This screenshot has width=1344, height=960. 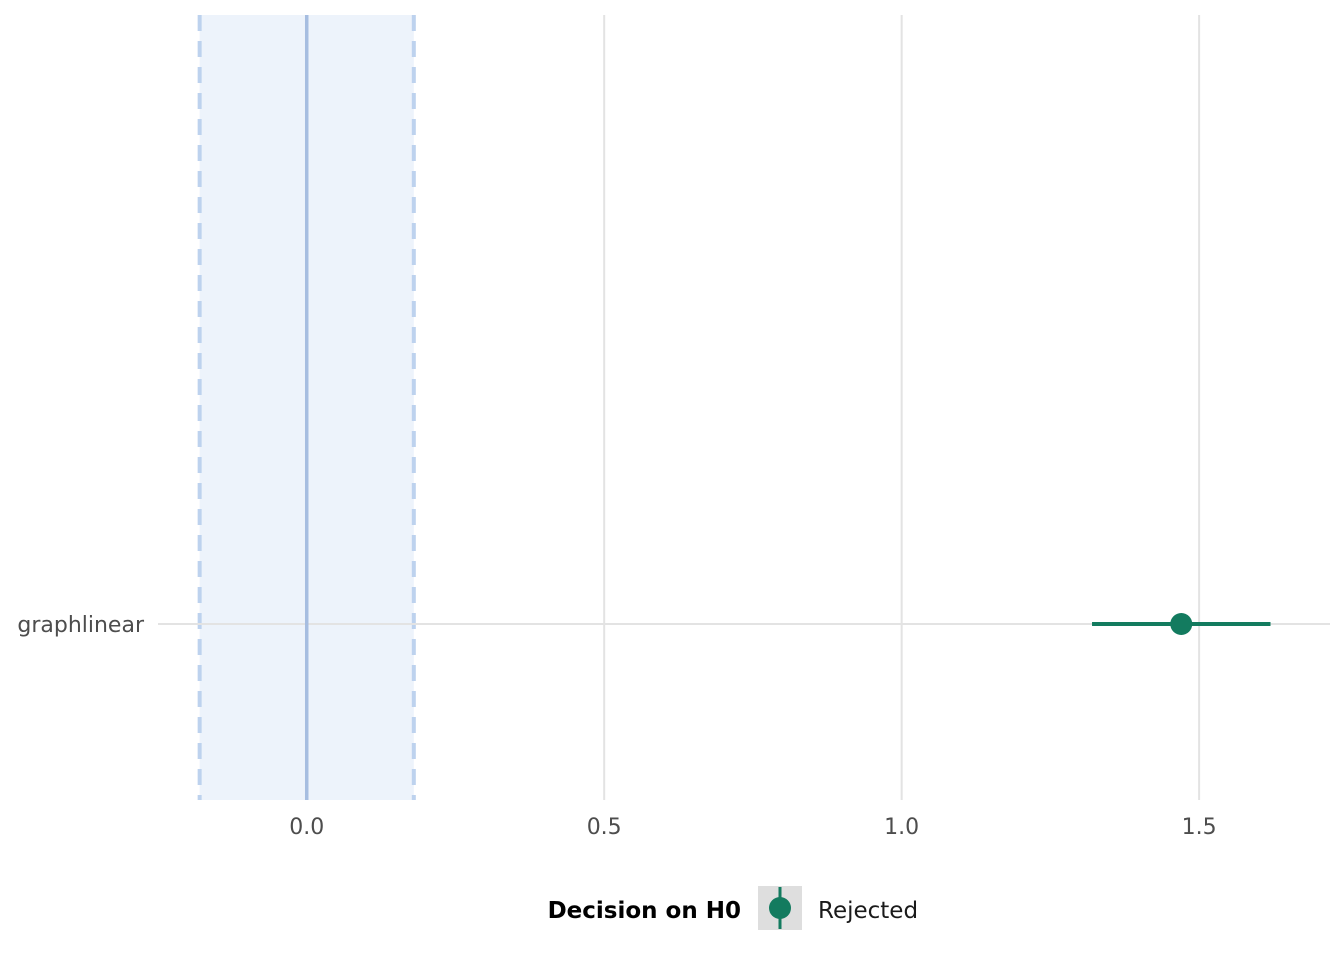 What do you see at coordinates (1199, 827) in the screenshot?
I see `x-tick-label-3: 1.5` at bounding box center [1199, 827].